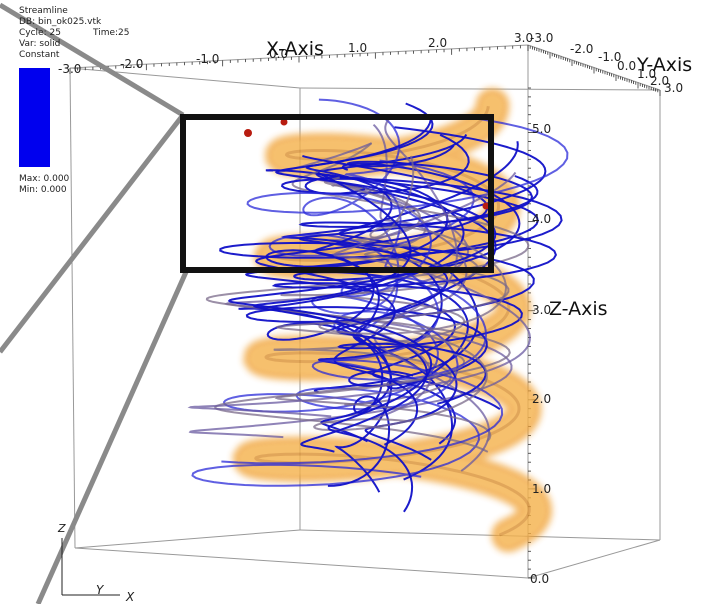 This screenshot has height=604, width=719. I want to click on x-tick-label: -1.0, so click(207, 59).